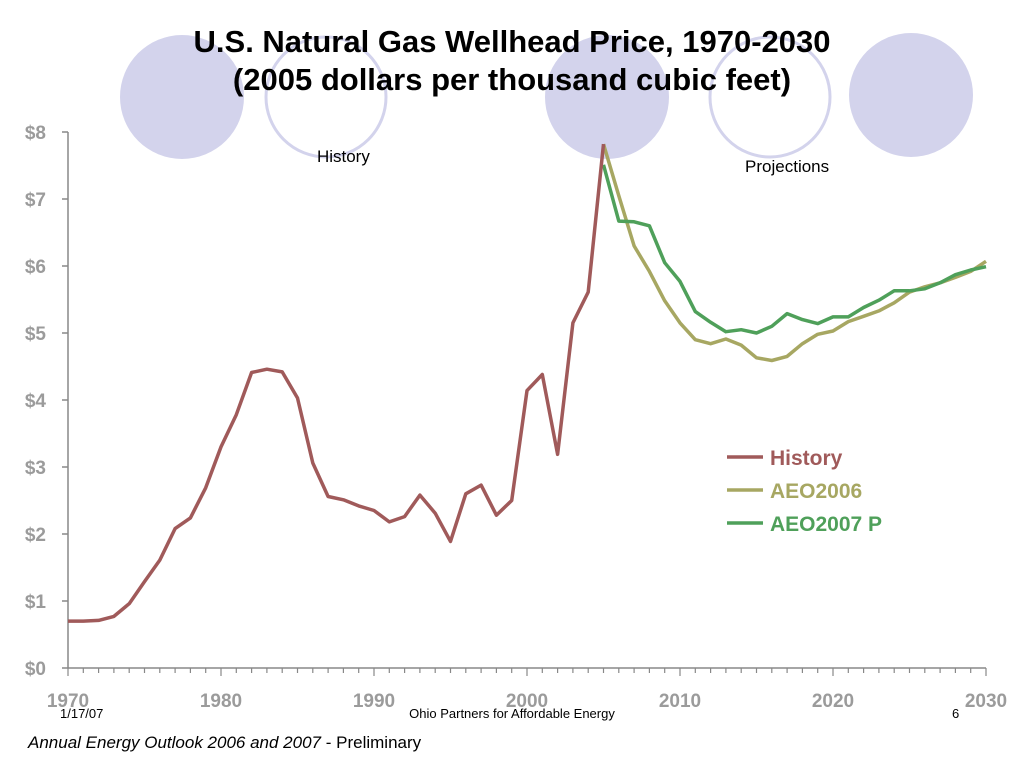 This screenshot has width=1024, height=768. What do you see at coordinates (343, 156) in the screenshot?
I see `annotation-label: History` at bounding box center [343, 156].